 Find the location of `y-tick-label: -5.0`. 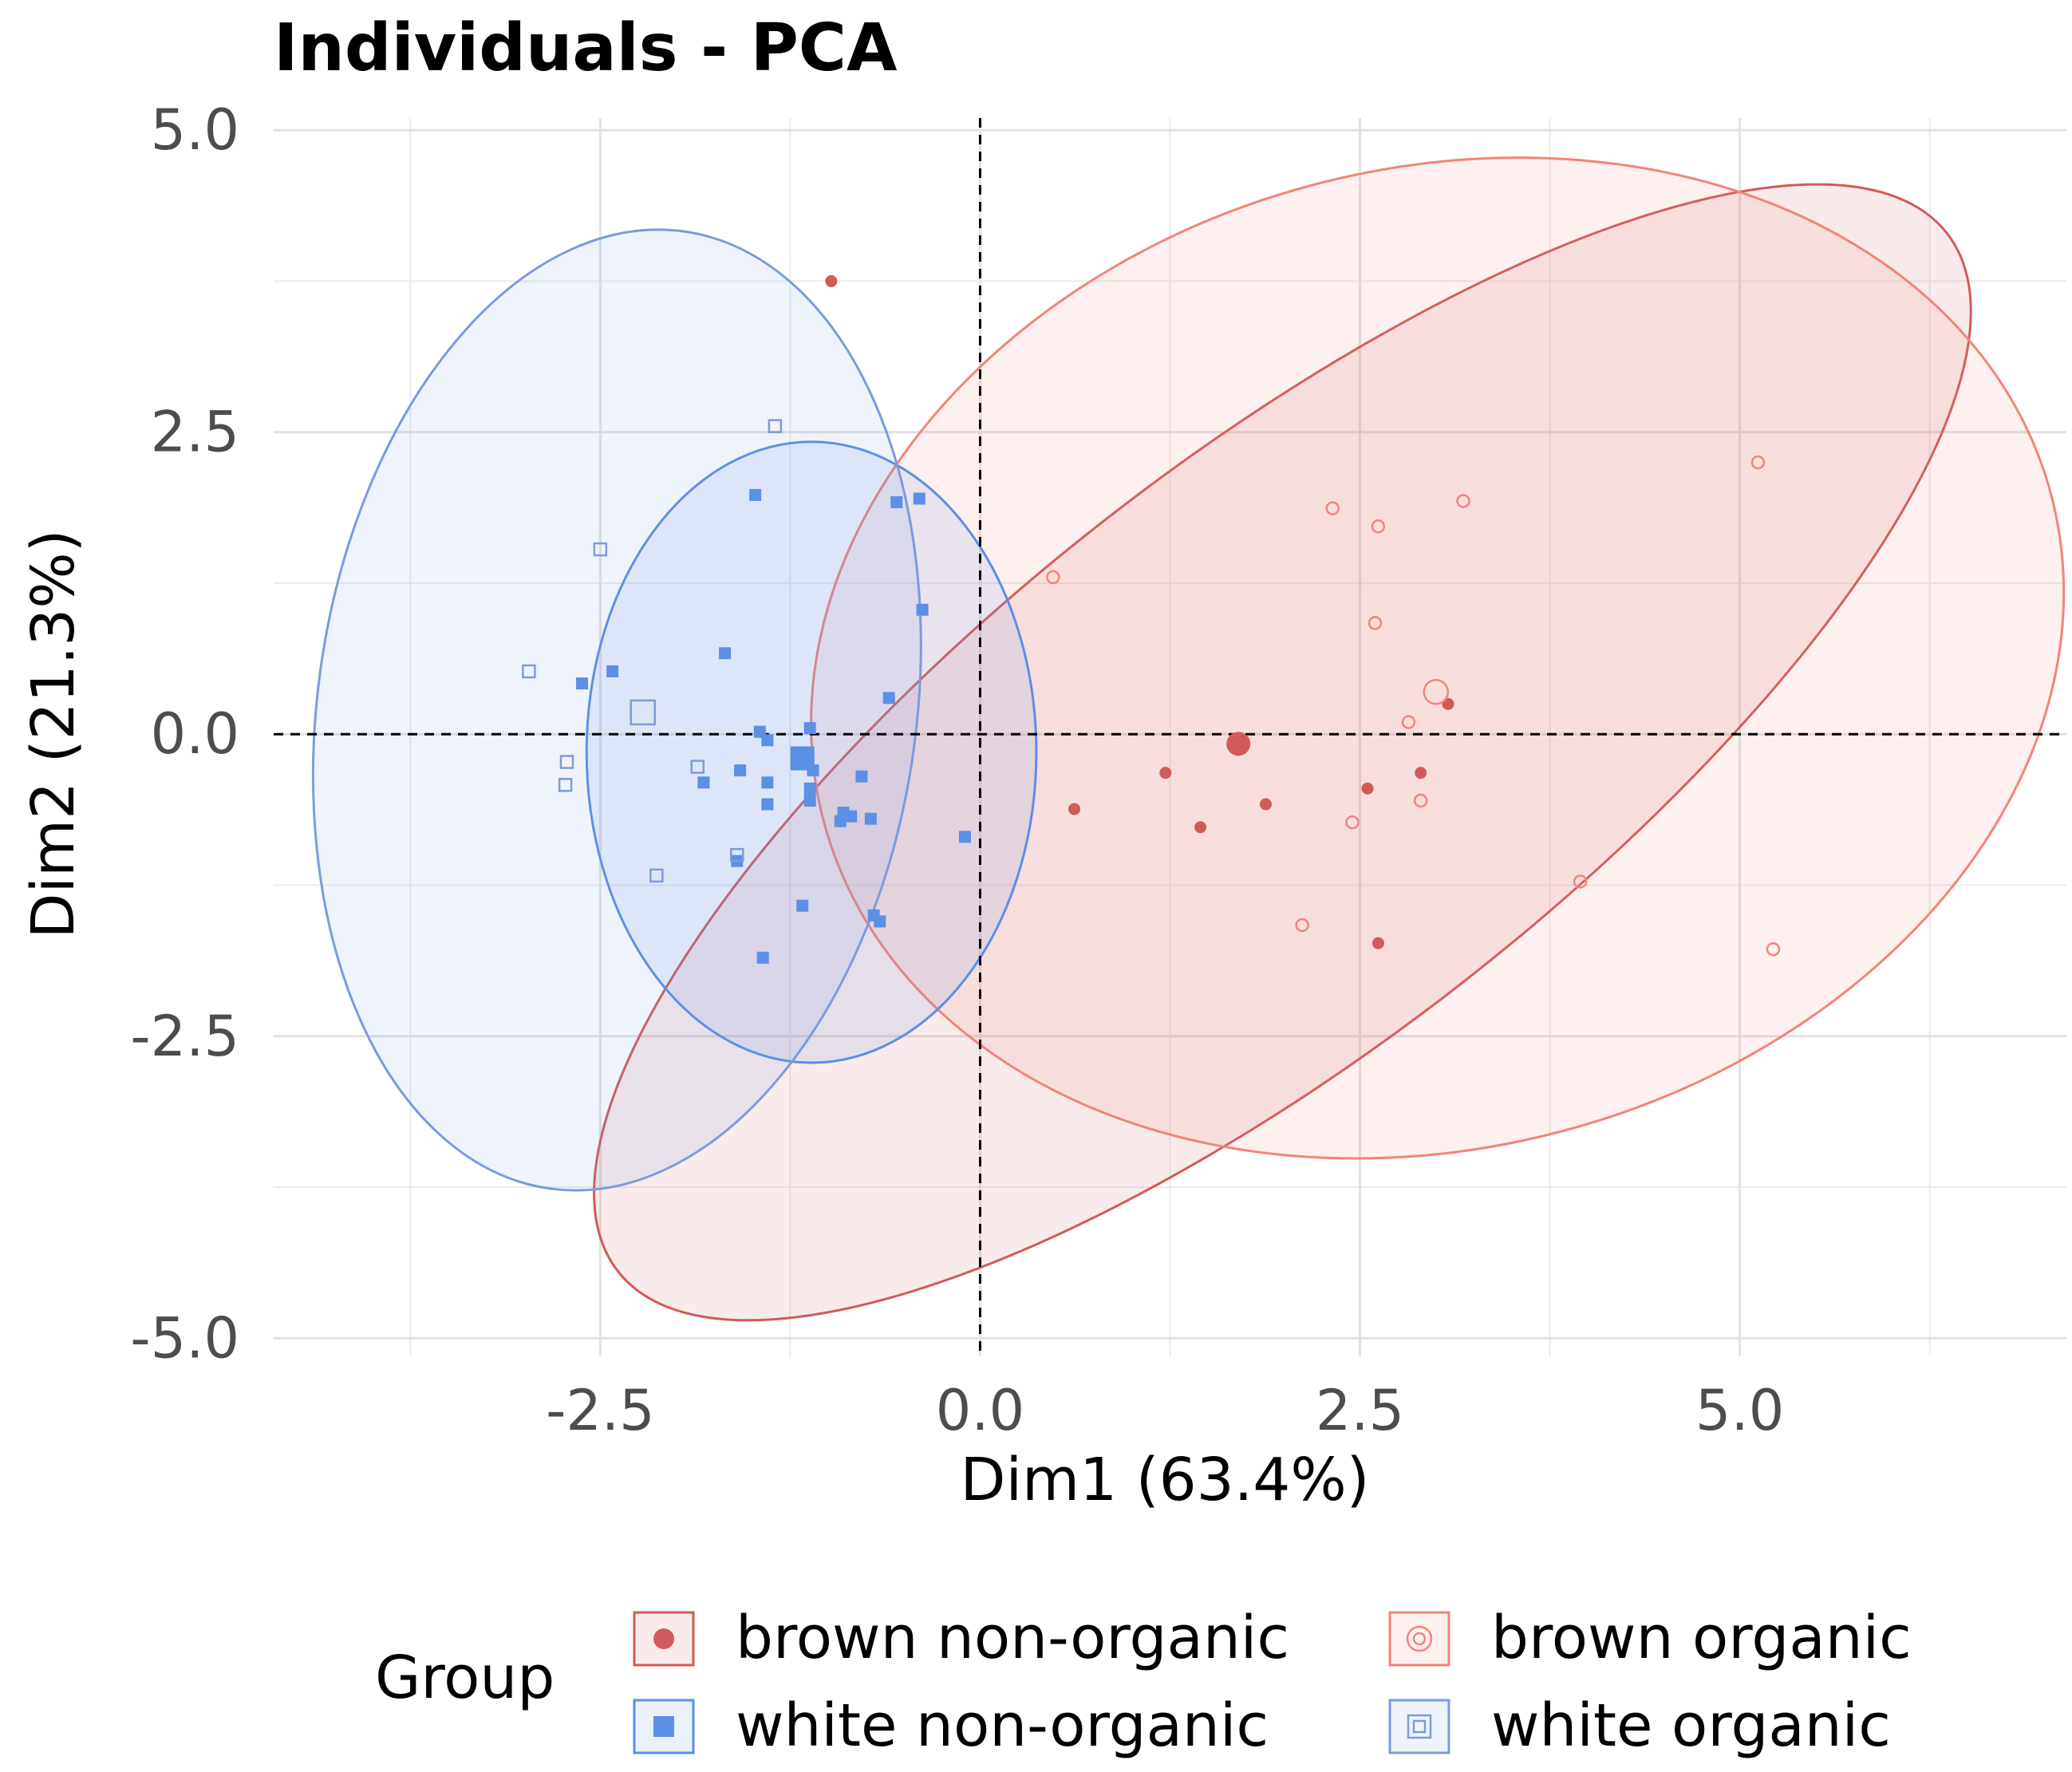

y-tick-label: -5.0 is located at coordinates (184, 1338).